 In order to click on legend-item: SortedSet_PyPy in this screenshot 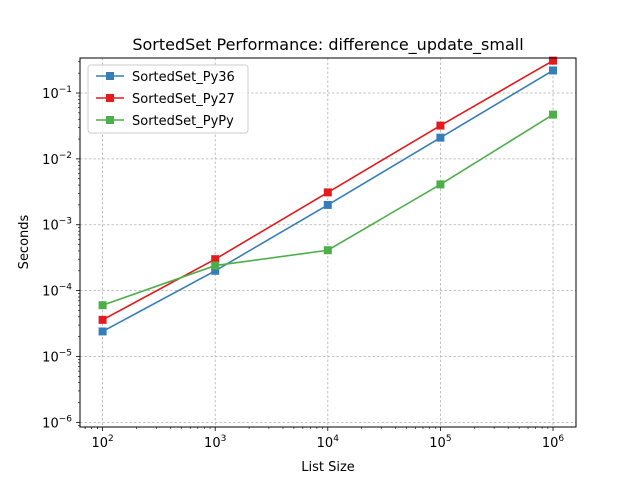, I will do `click(165, 121)`.